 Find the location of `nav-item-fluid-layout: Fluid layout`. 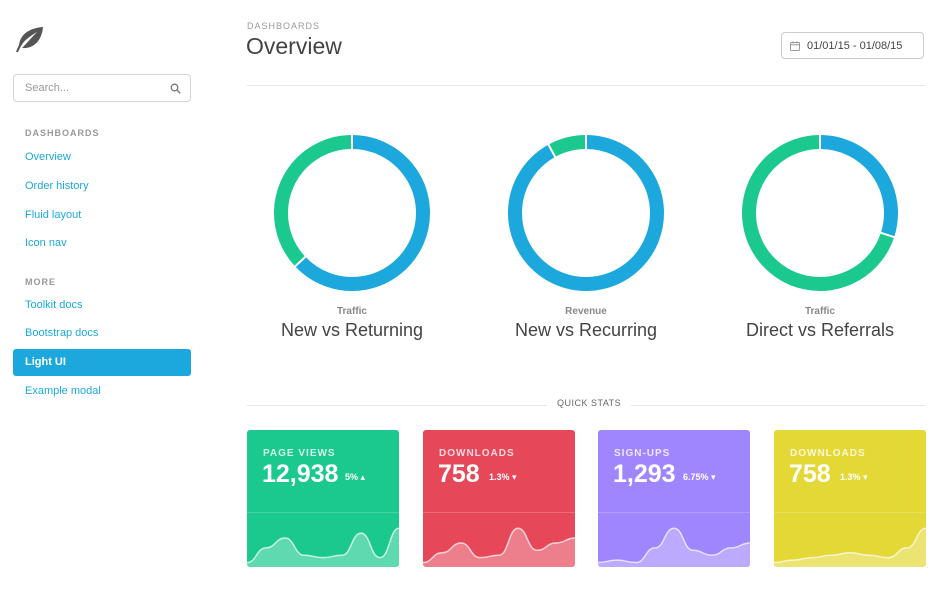

nav-item-fluid-layout: Fluid layout is located at coordinates (53, 215).